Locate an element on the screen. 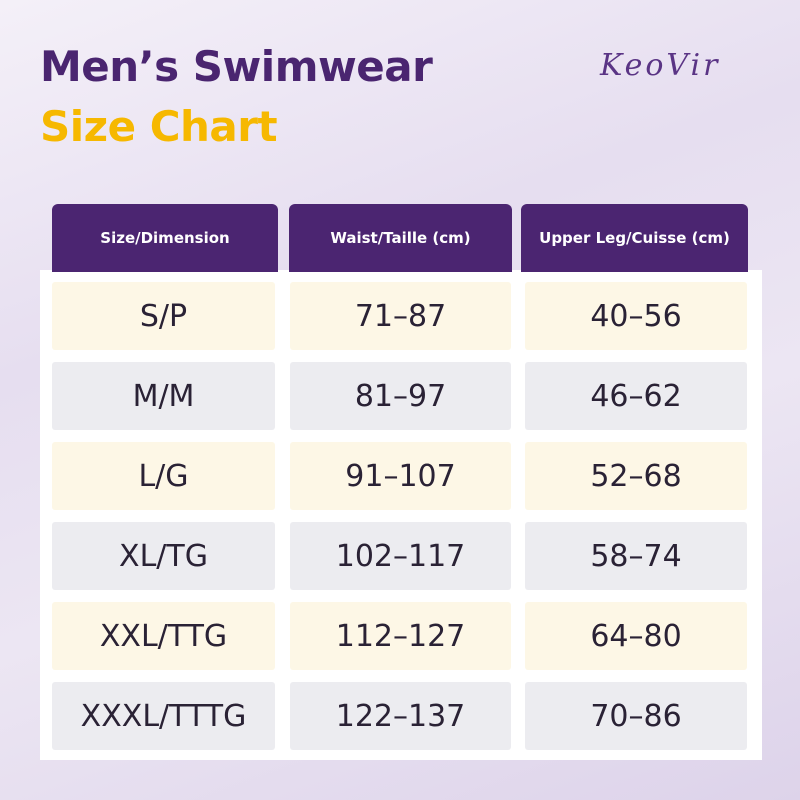  column-header: Size/Dimension is located at coordinates (165, 238).